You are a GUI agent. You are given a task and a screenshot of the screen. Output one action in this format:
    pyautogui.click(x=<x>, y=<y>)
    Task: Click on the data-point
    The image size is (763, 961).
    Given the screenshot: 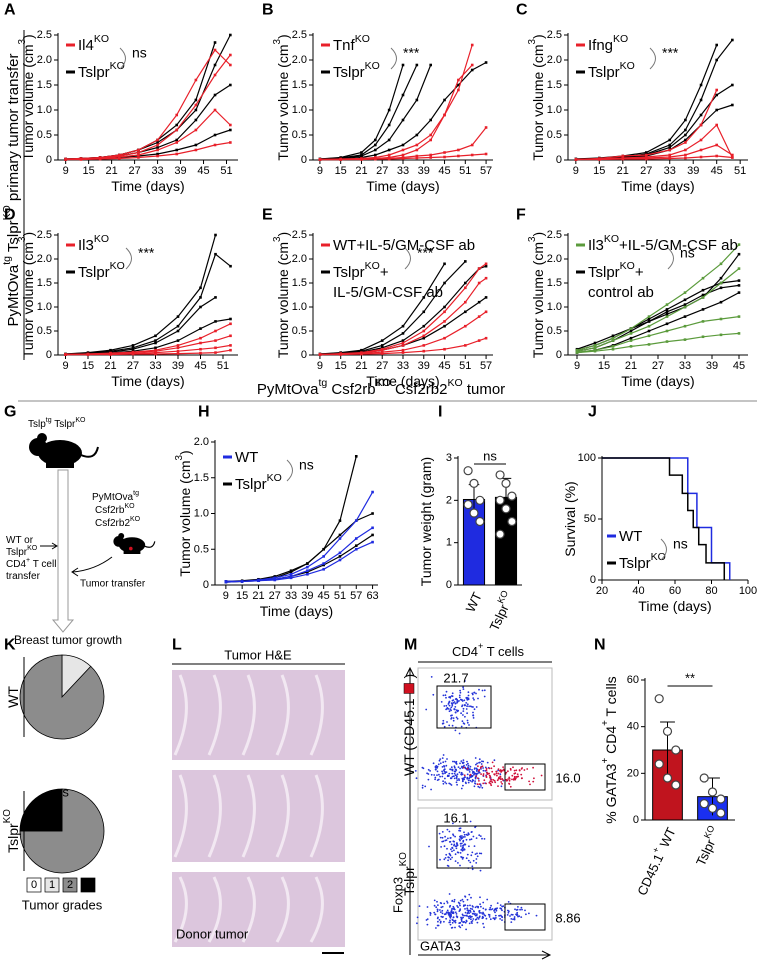 What is the action you would take?
    pyautogui.click(x=676, y=750)
    